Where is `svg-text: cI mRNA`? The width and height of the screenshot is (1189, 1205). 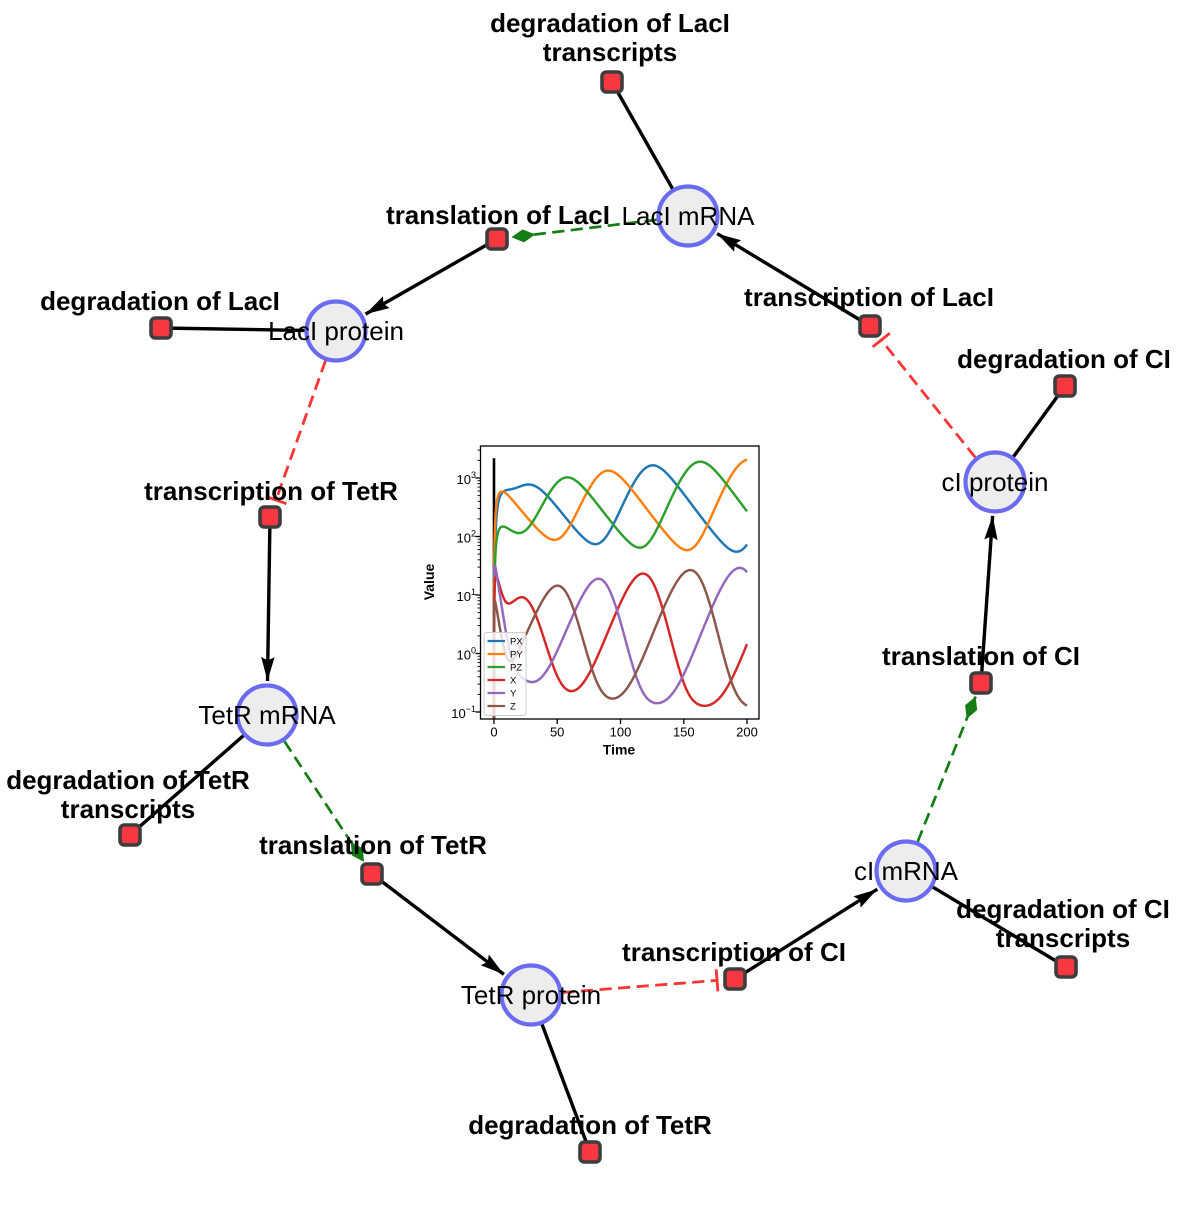 svg-text: cI mRNA is located at coordinates (906, 871).